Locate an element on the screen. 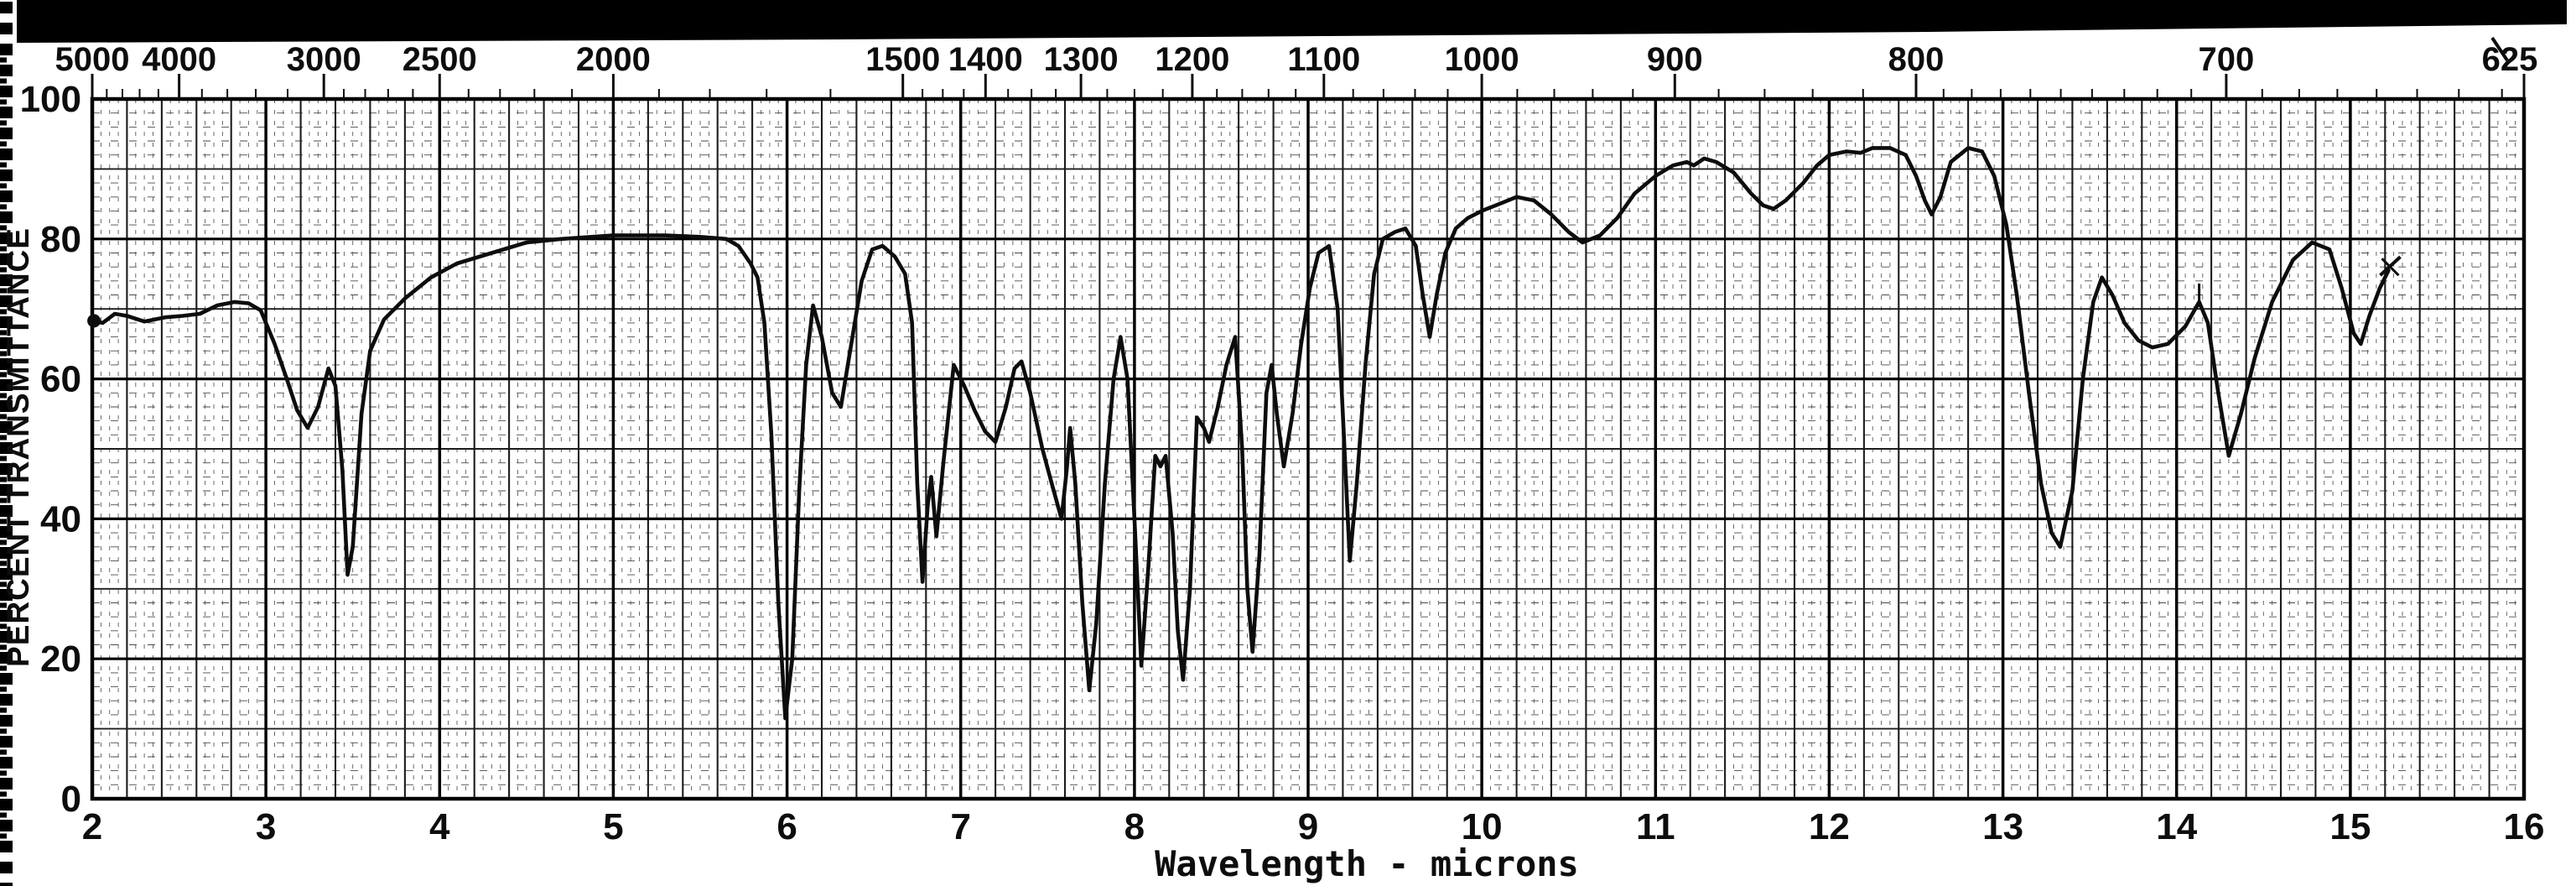 Image resolution: width=2576 pixels, height=886 pixels. film-edge-strip is located at coordinates (6, 444).